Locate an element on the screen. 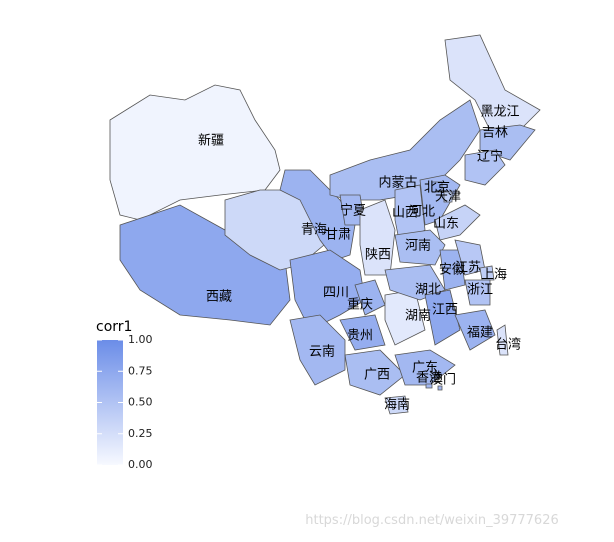 This screenshot has height=542, width=614. province-label: 河北 is located at coordinates (422, 212).